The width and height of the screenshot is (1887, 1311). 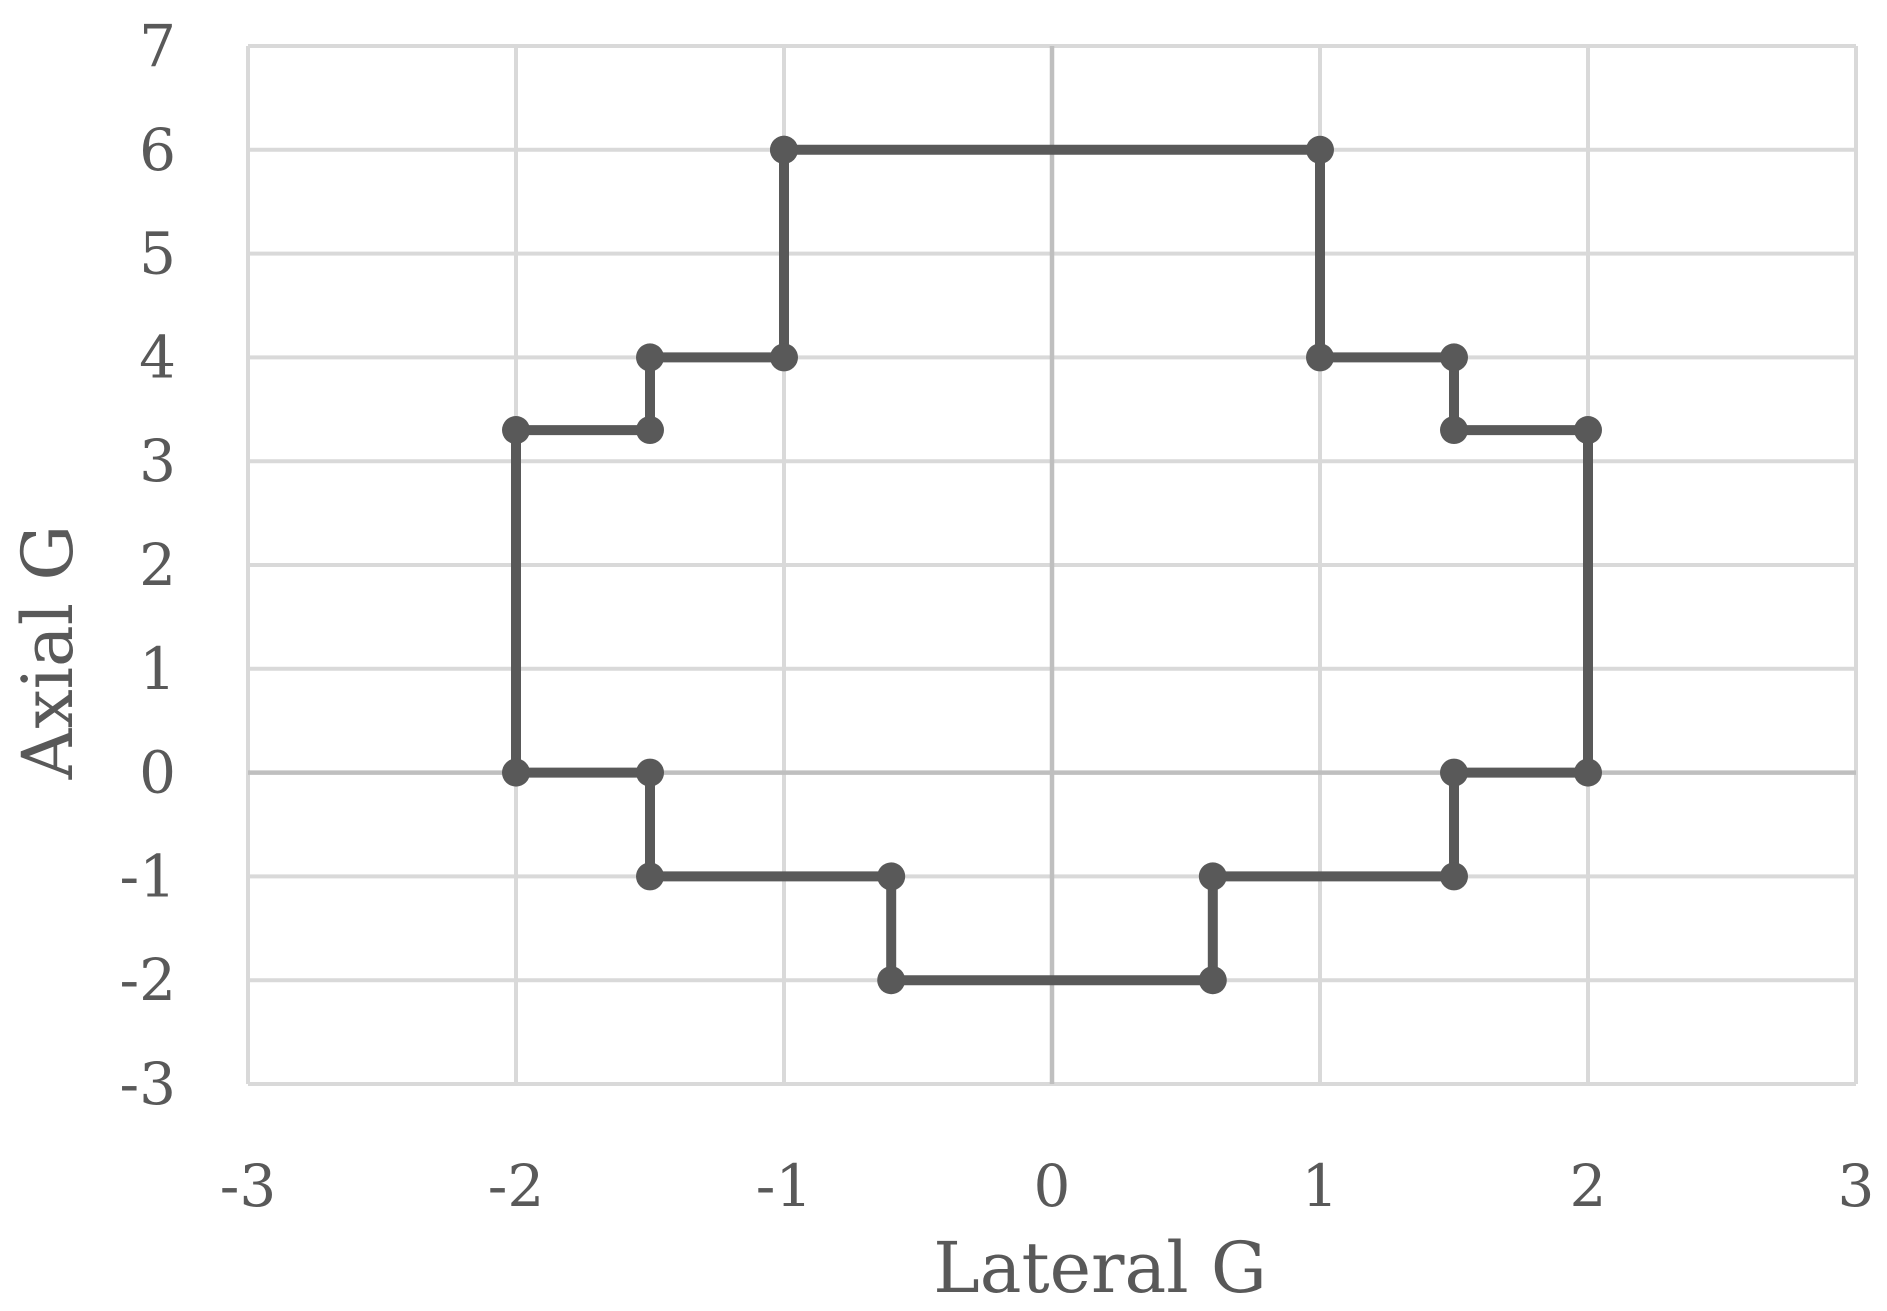 I want to click on y-tick-label: -2, so click(x=148, y=980).